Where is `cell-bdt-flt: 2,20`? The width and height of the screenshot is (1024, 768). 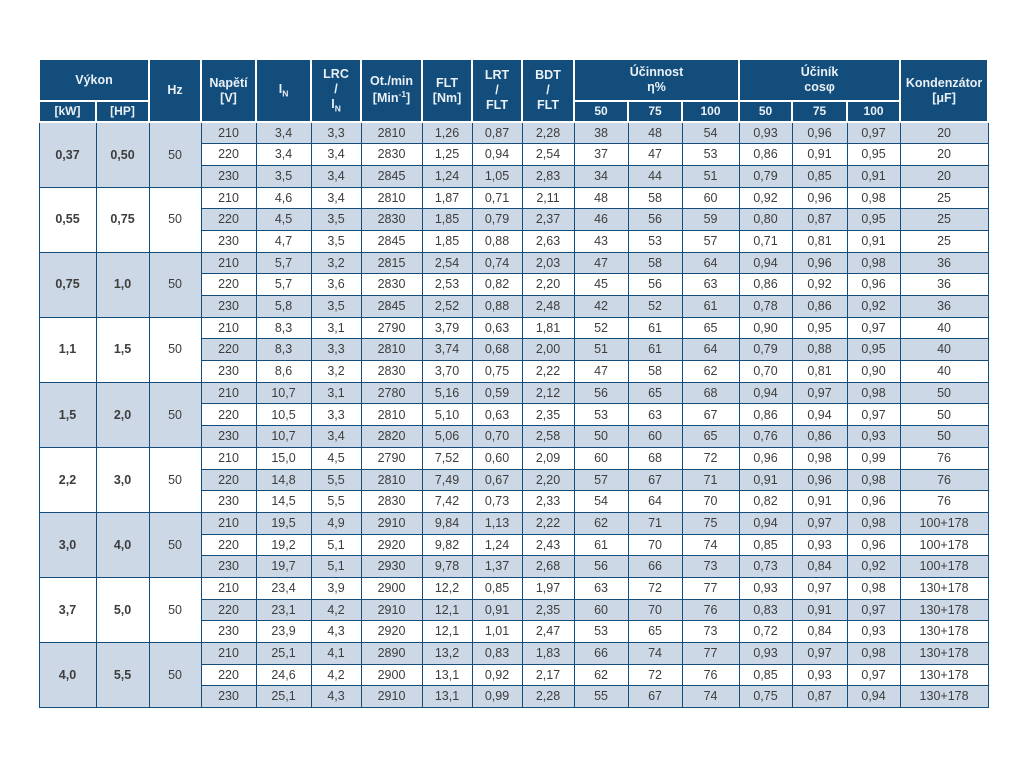
cell-bdt-flt: 2,20 is located at coordinates (548, 284).